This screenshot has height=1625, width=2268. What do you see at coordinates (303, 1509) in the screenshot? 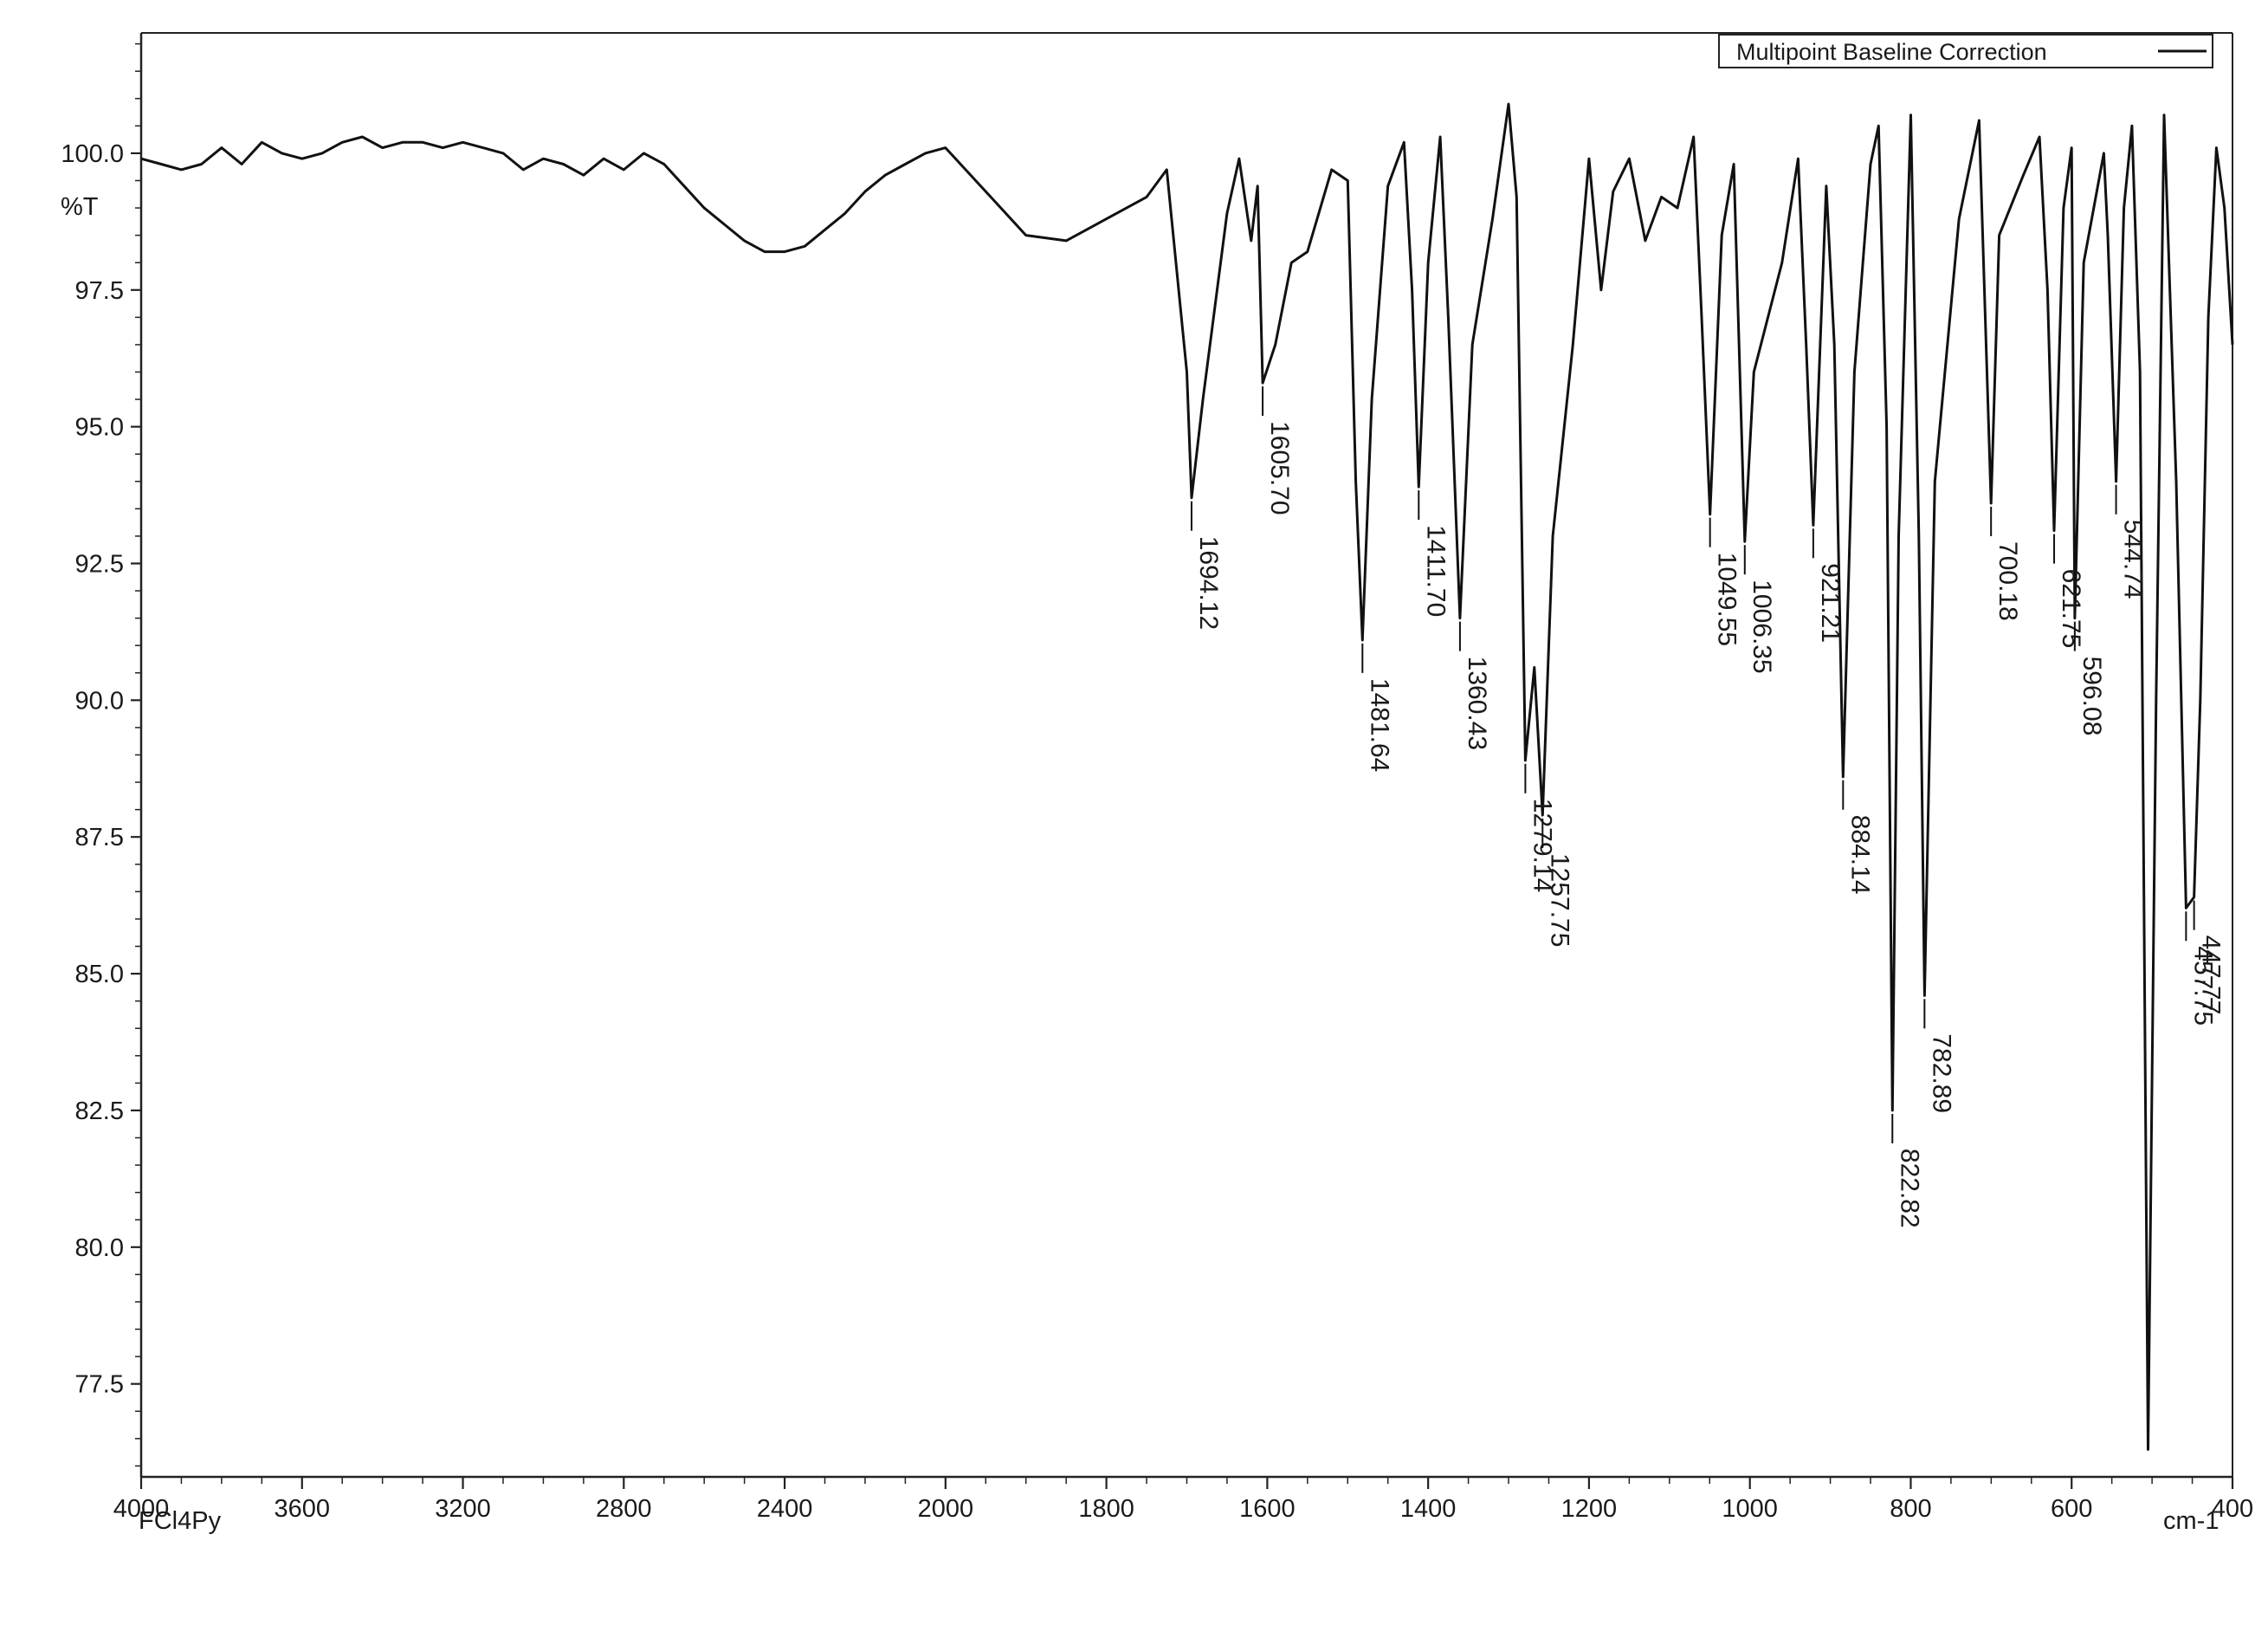
I see `x-tick-label: 3600` at bounding box center [303, 1509].